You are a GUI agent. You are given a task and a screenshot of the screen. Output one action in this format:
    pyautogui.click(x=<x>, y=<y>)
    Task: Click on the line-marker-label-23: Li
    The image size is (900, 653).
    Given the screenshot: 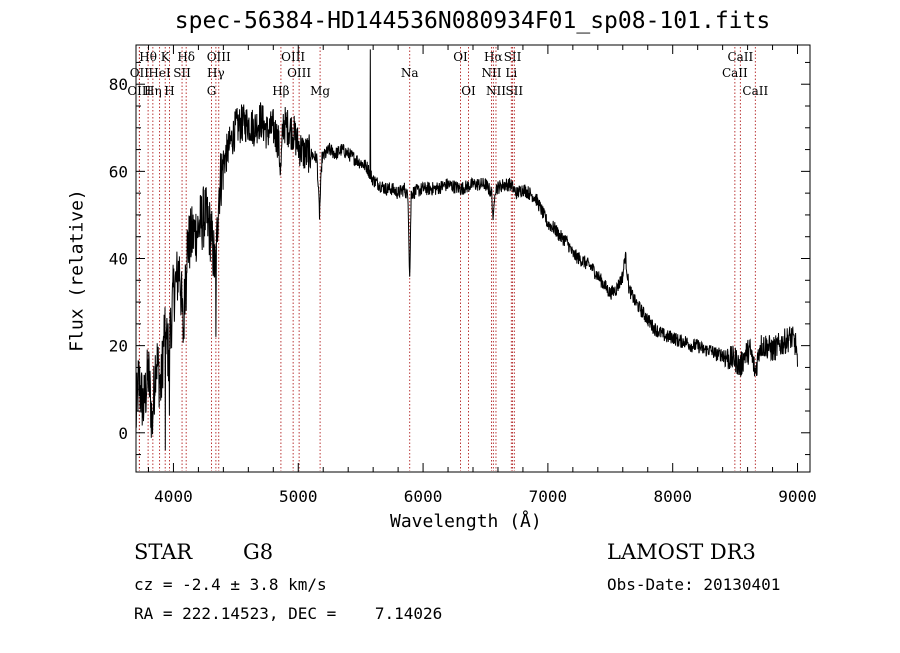 What is the action you would take?
    pyautogui.click(x=511, y=73)
    